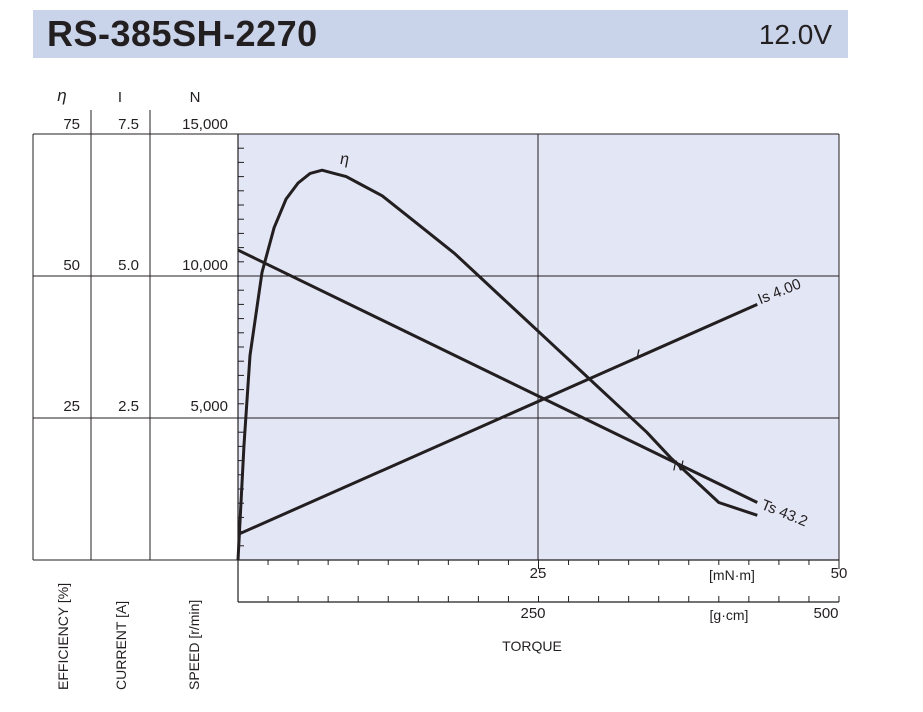  Describe the element at coordinates (121, 645) in the screenshot. I see `current-axis-label: CURRENT [A]` at that location.